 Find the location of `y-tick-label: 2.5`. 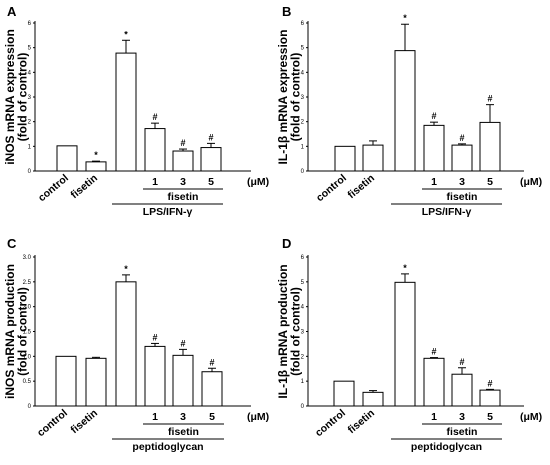

y-tick-label: 2.5 is located at coordinates (27, 283).